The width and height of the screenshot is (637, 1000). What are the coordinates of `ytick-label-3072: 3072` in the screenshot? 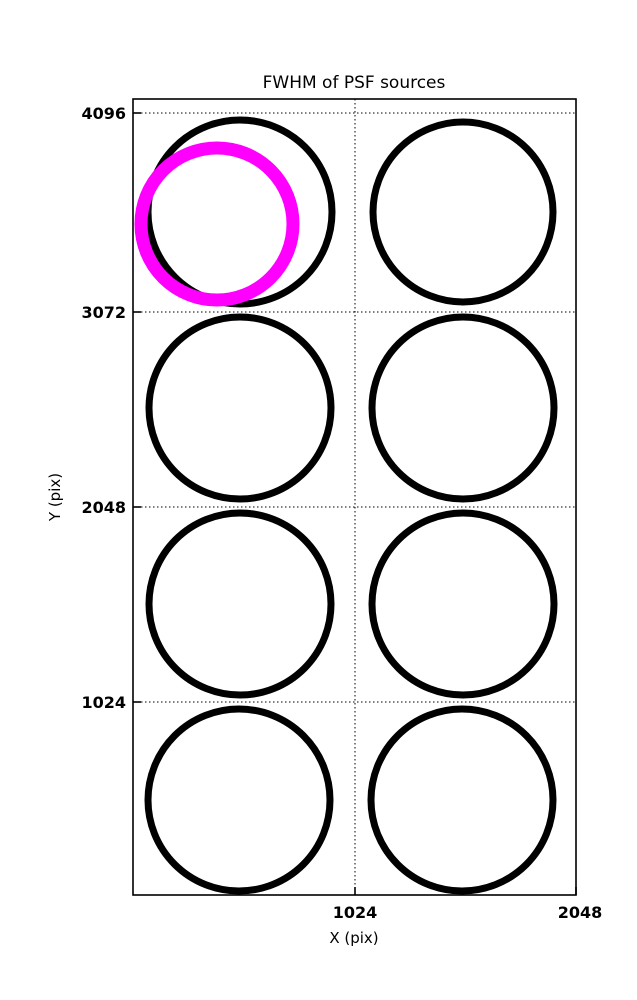 It's located at (103, 312).